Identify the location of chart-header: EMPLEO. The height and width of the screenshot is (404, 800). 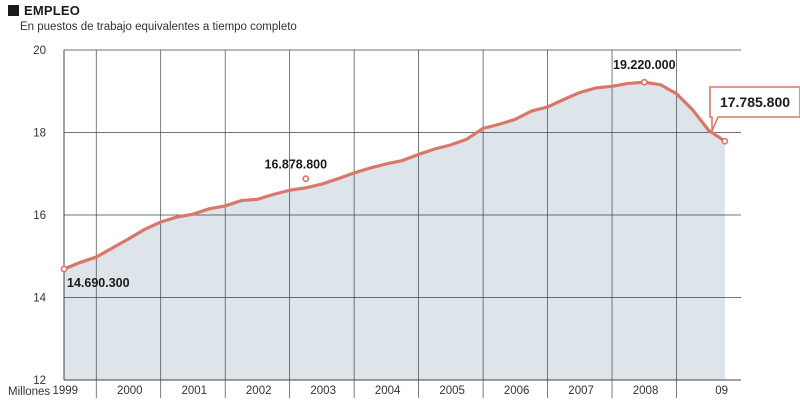
(44, 10).